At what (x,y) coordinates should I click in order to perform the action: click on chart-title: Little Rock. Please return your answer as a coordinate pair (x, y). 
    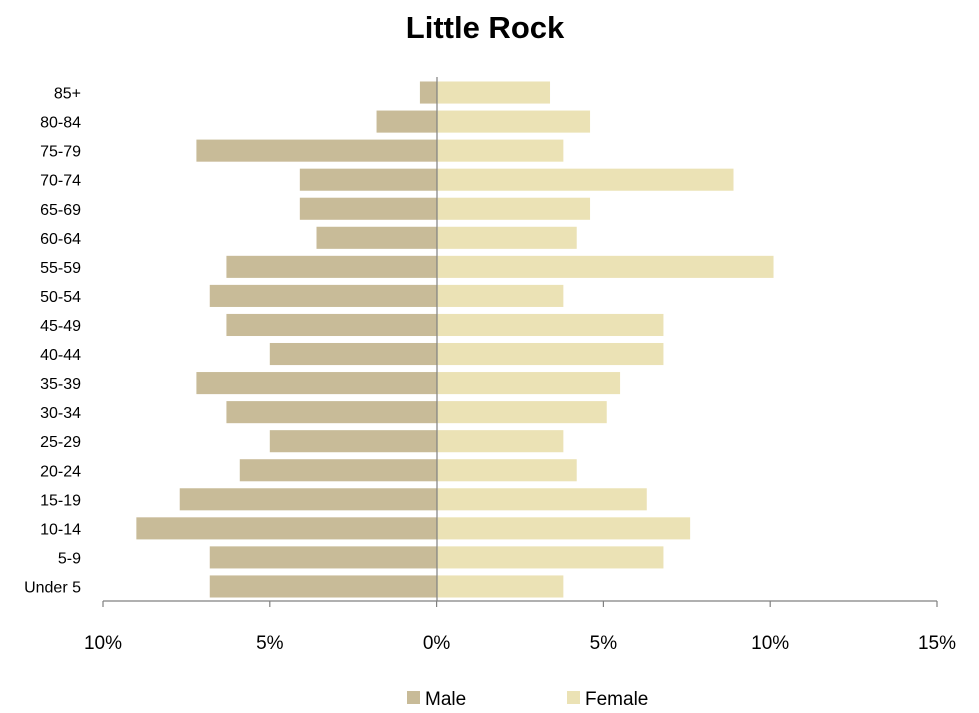
    Looking at the image, I should click on (485, 27).